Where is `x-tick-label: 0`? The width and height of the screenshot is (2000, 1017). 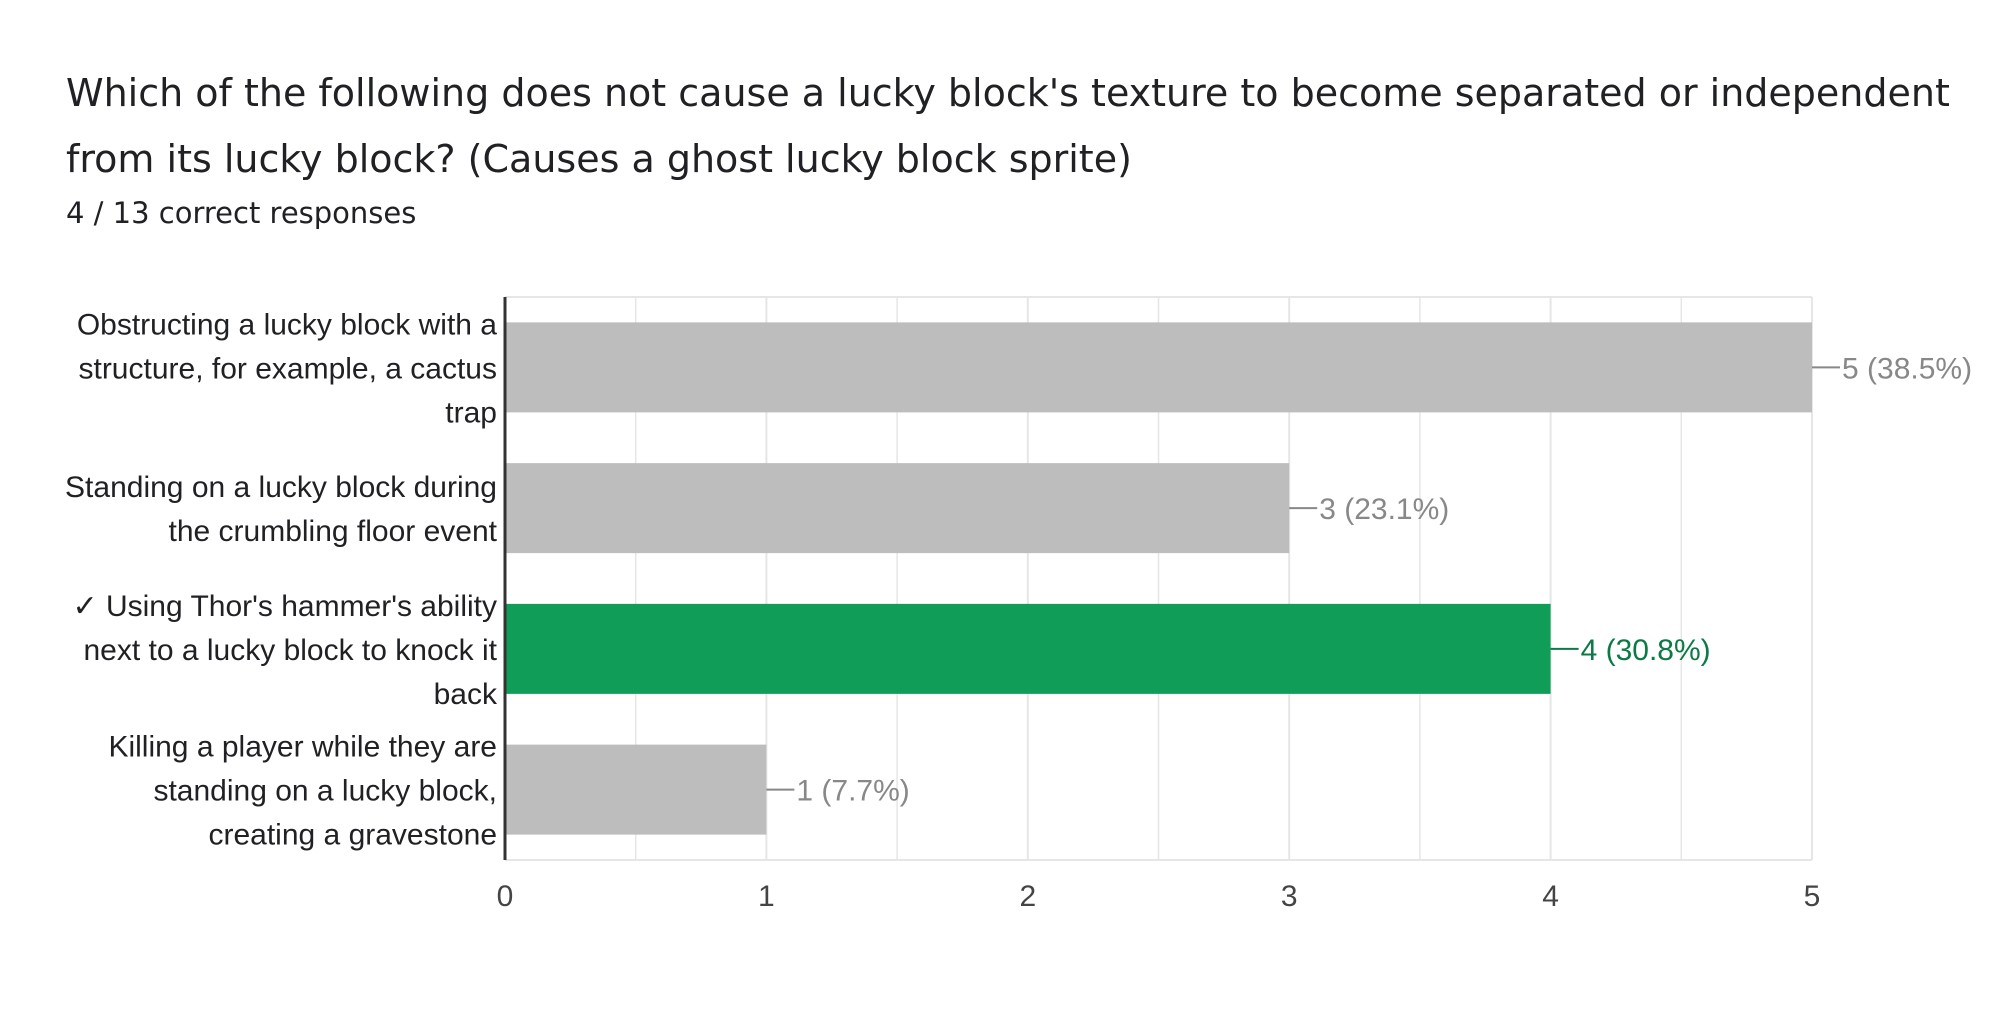 x-tick-label: 0 is located at coordinates (505, 896).